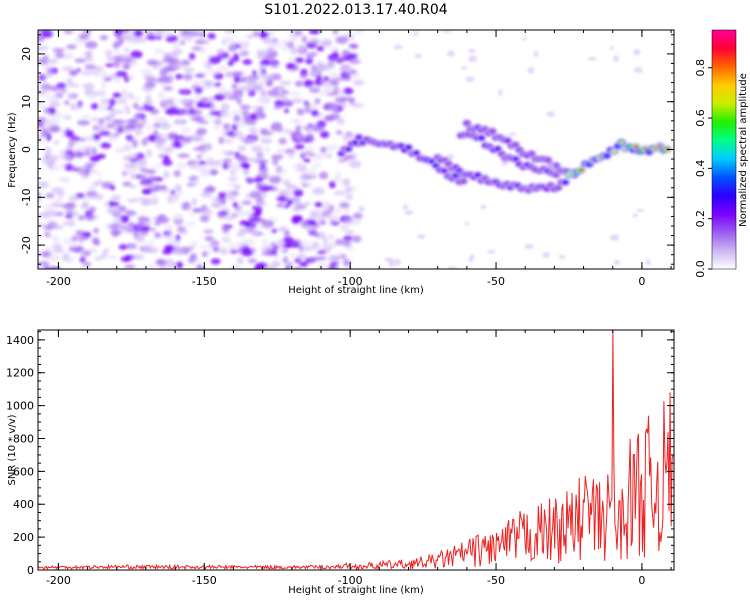  Describe the element at coordinates (20, 406) in the screenshot. I see `y-tick-label: 1000` at that location.